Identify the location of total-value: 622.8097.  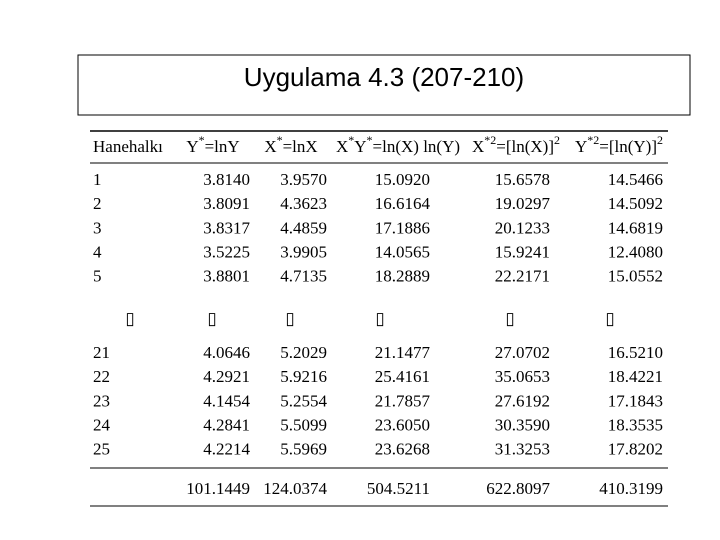
(518, 488).